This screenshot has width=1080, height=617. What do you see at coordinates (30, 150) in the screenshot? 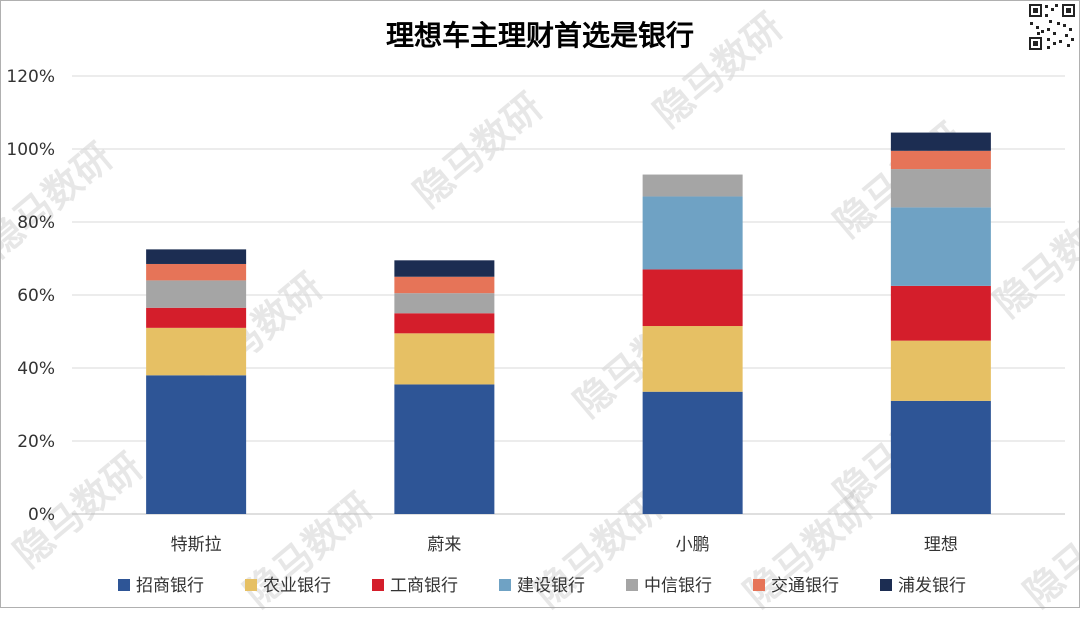
I see `y-tick-label: 100%` at bounding box center [30, 150].